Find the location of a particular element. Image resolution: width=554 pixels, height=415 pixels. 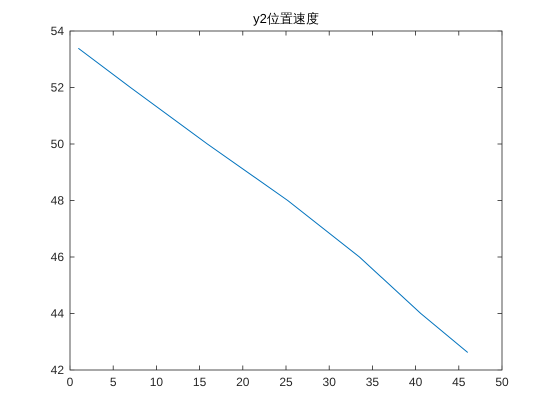

y-tick-label: 42 is located at coordinates (57, 370).